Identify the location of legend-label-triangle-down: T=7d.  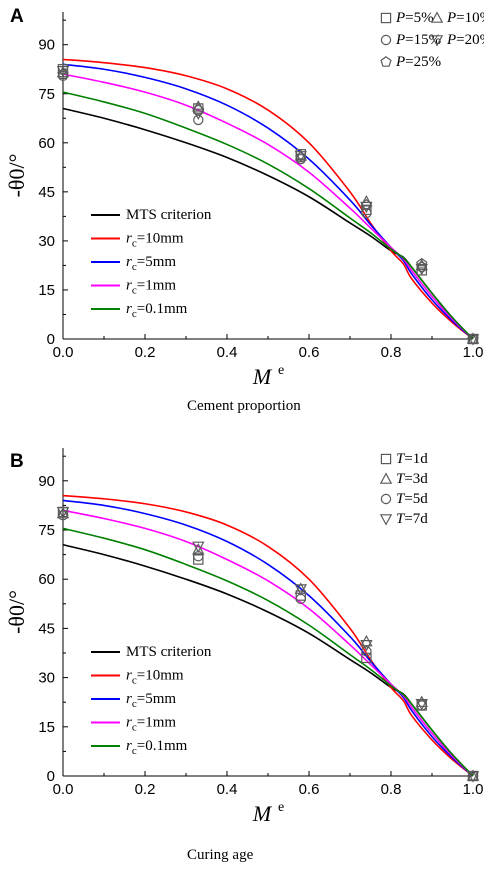
(412, 519).